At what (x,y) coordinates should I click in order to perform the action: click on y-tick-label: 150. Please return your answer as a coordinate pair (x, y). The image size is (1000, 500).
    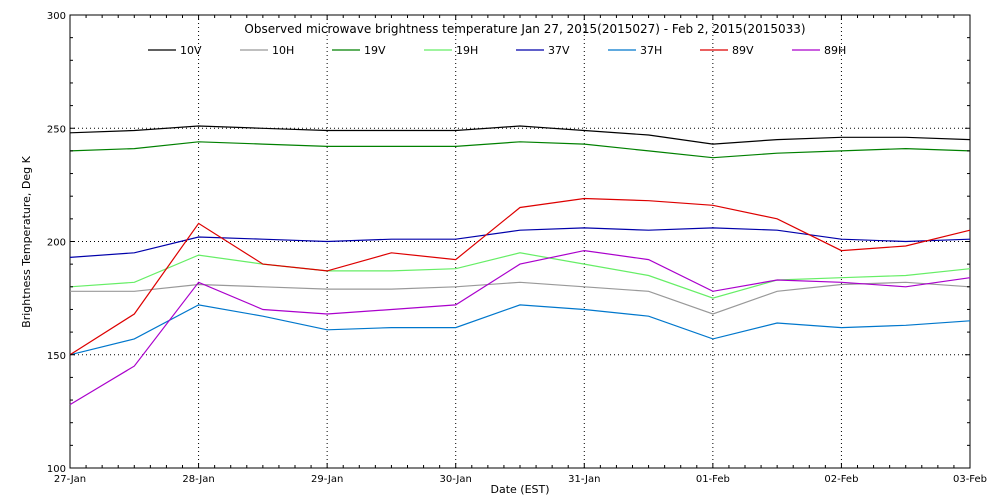
    Looking at the image, I should click on (56, 356).